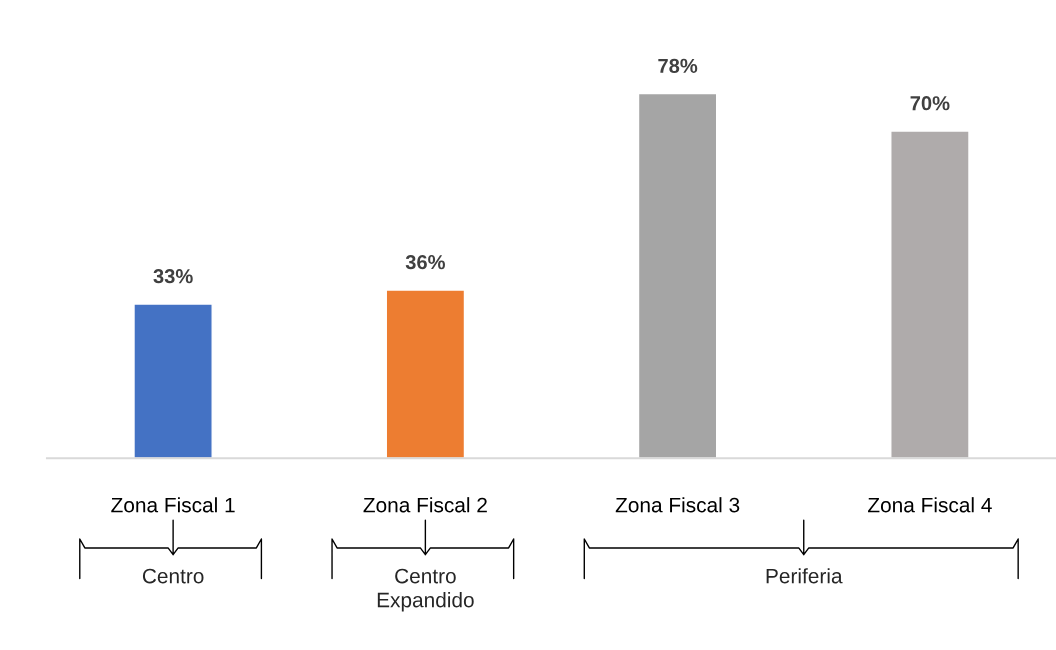 Image resolution: width=1056 pixels, height=650 pixels. What do you see at coordinates (804, 576) in the screenshot?
I see `text: Periferia` at bounding box center [804, 576].